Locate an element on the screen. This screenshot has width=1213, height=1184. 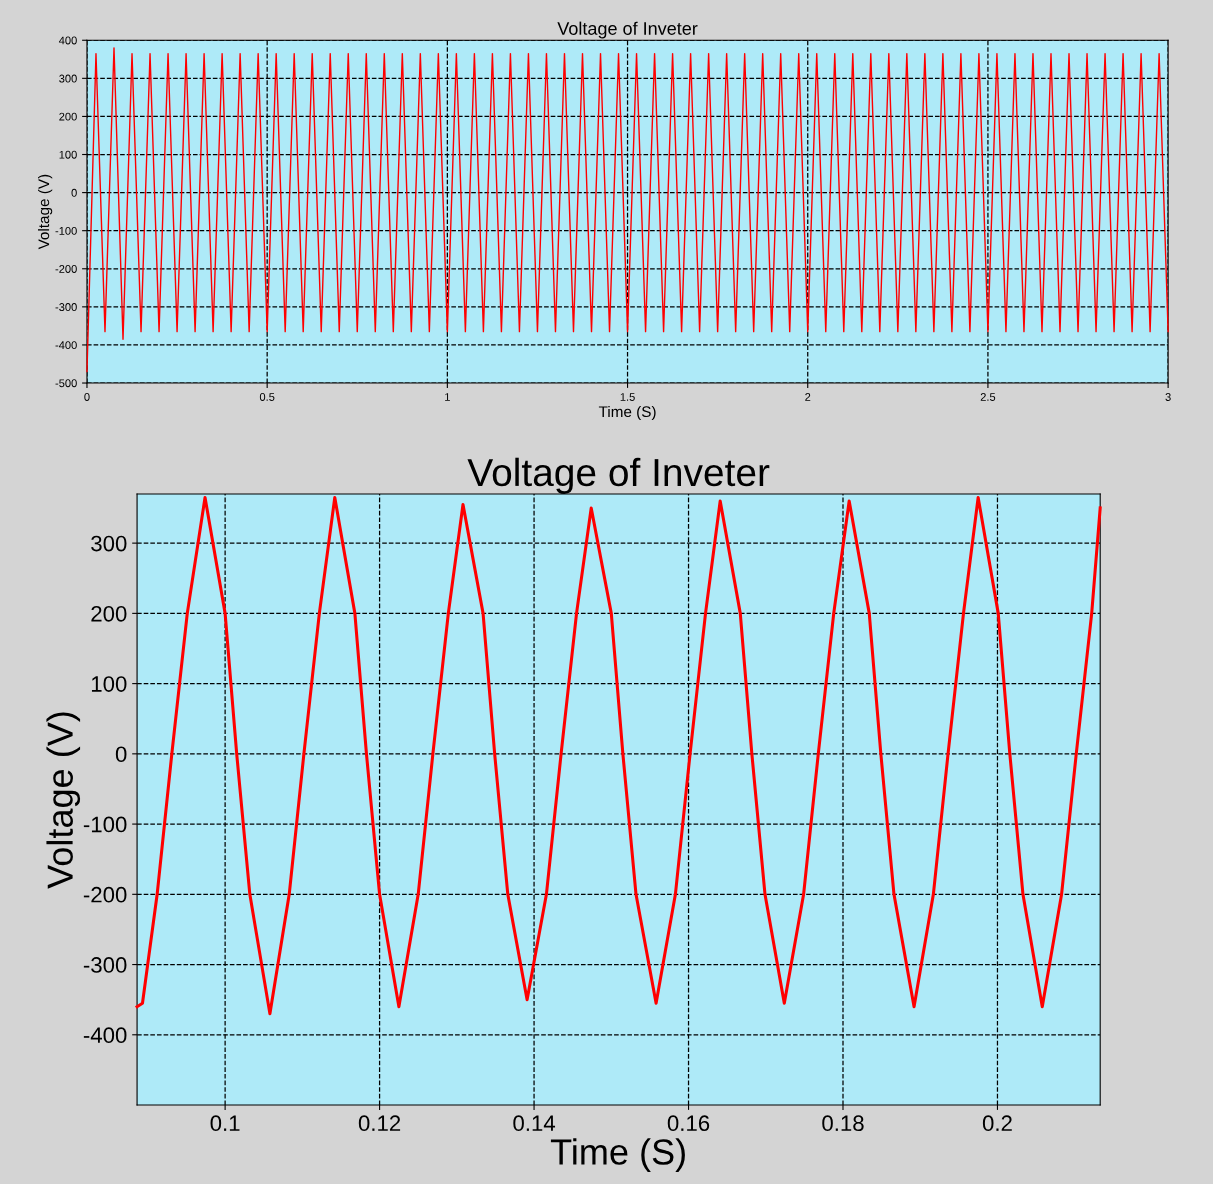
y-tick-label: -500 is located at coordinates (66, 383).